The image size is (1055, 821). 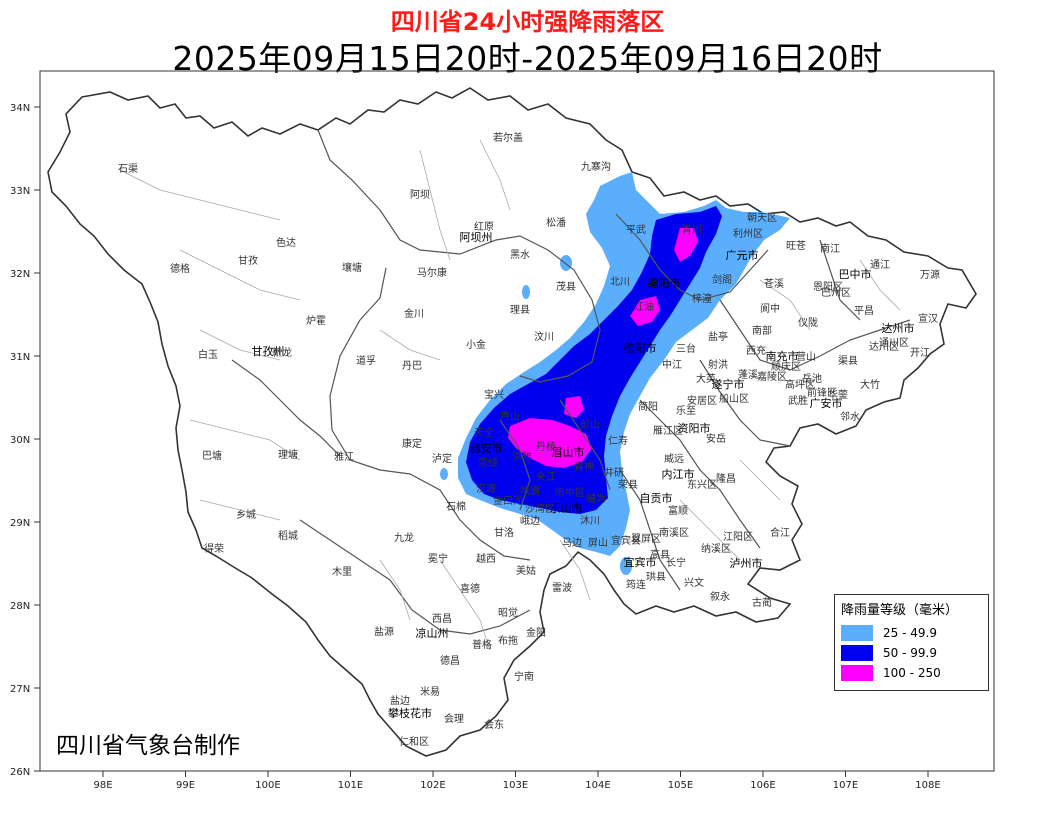 I want to click on county-label: 渠县, so click(x=848, y=361).